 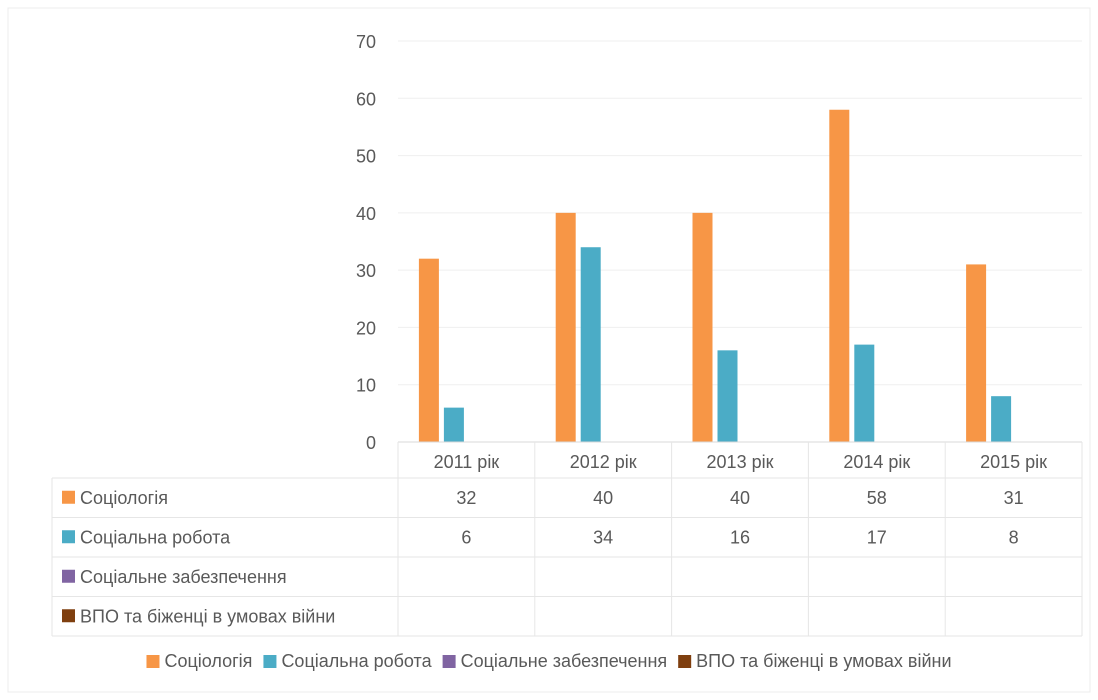 What do you see at coordinates (371, 443) in the screenshot?
I see `y-tick-label: 0` at bounding box center [371, 443].